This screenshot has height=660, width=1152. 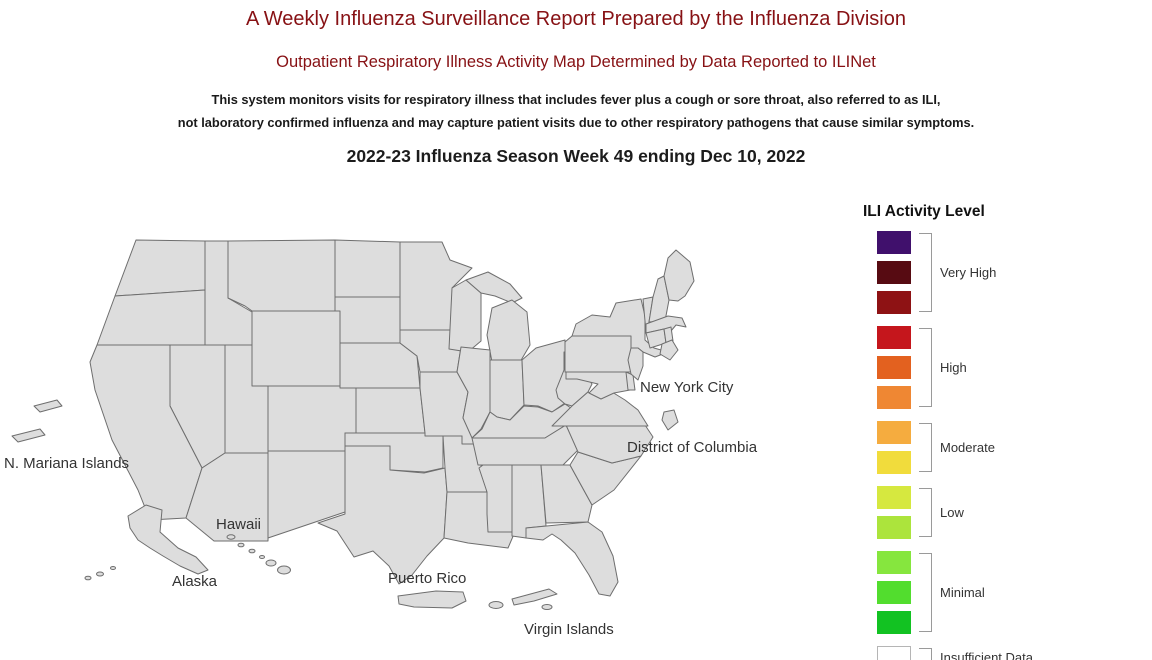 What do you see at coordinates (635, 364) in the screenshot?
I see `state-new-jersey` at bounding box center [635, 364].